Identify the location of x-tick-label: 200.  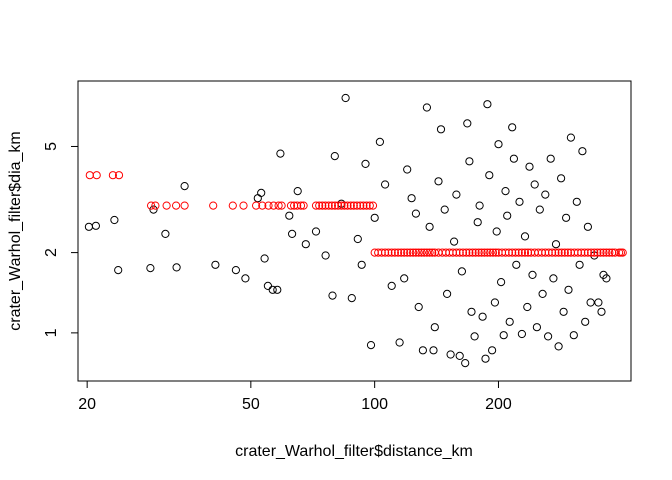
(498, 404).